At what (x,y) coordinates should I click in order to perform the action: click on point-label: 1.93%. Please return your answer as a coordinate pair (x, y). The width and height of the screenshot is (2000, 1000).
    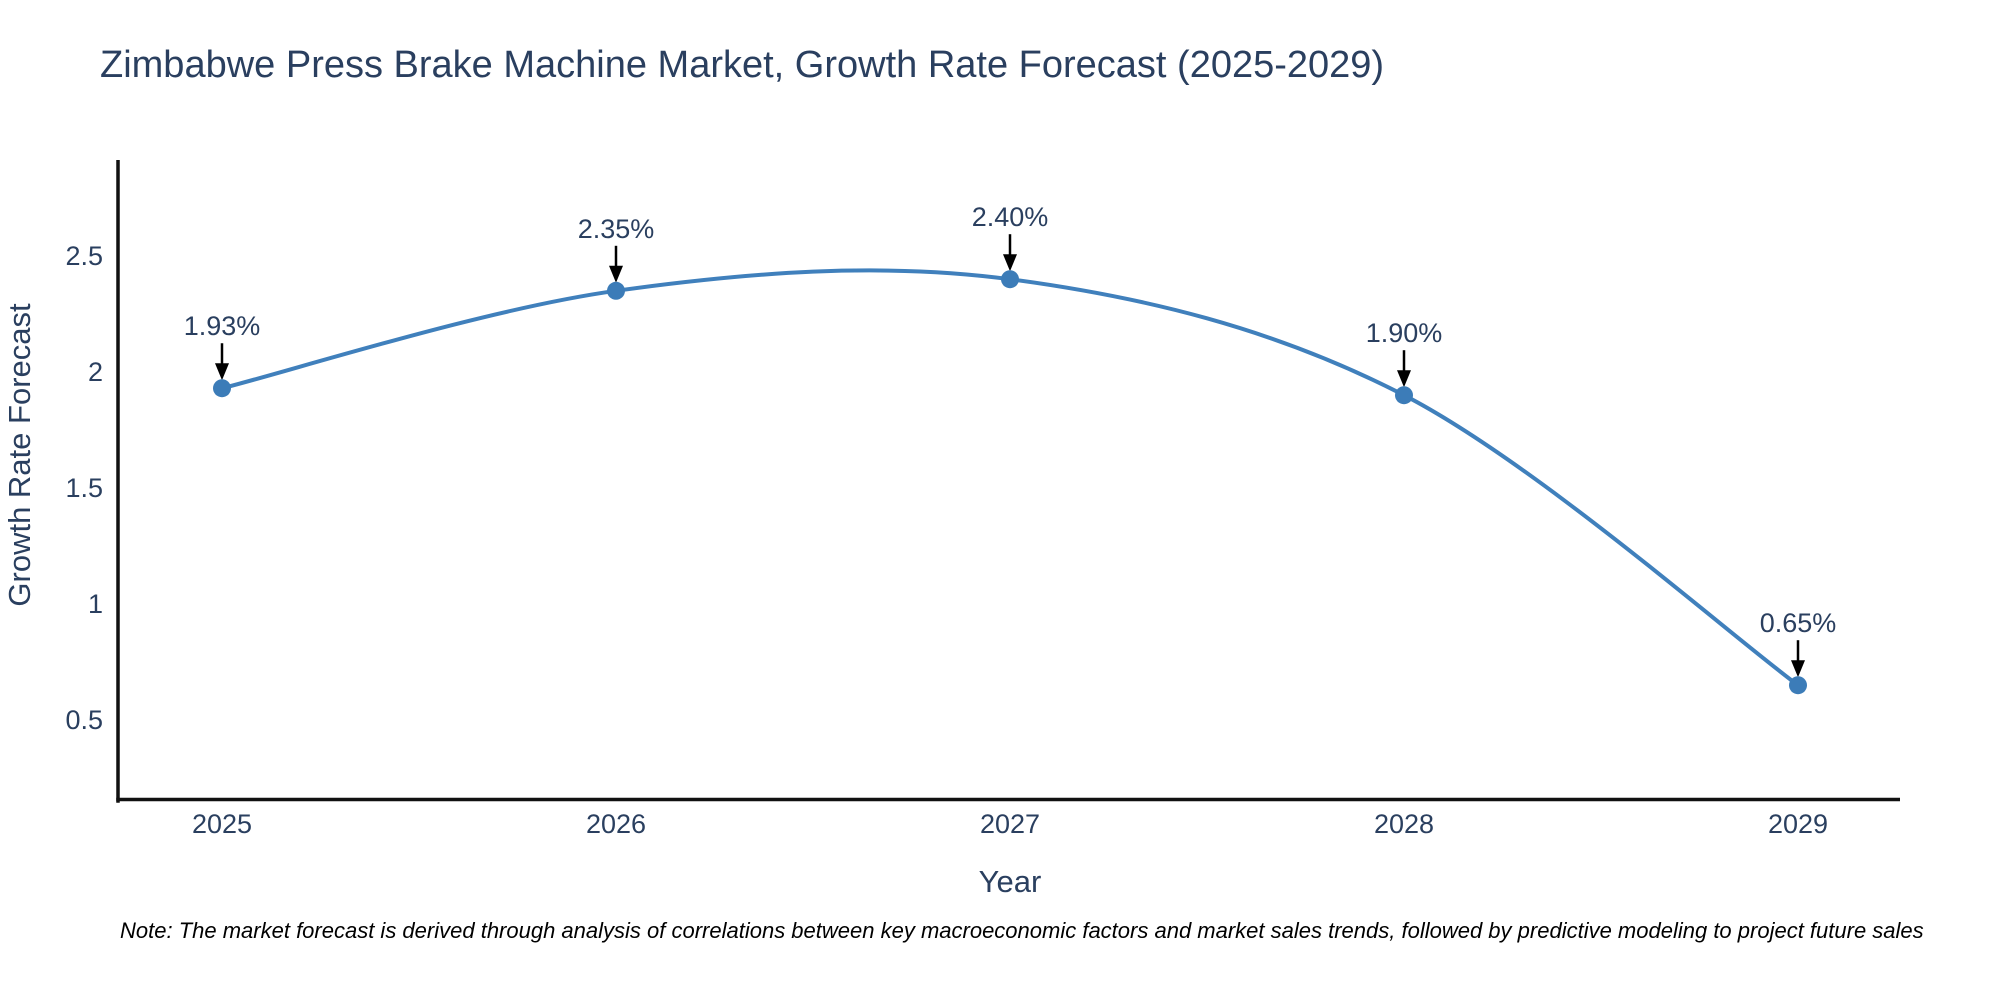
    Looking at the image, I should click on (222, 326).